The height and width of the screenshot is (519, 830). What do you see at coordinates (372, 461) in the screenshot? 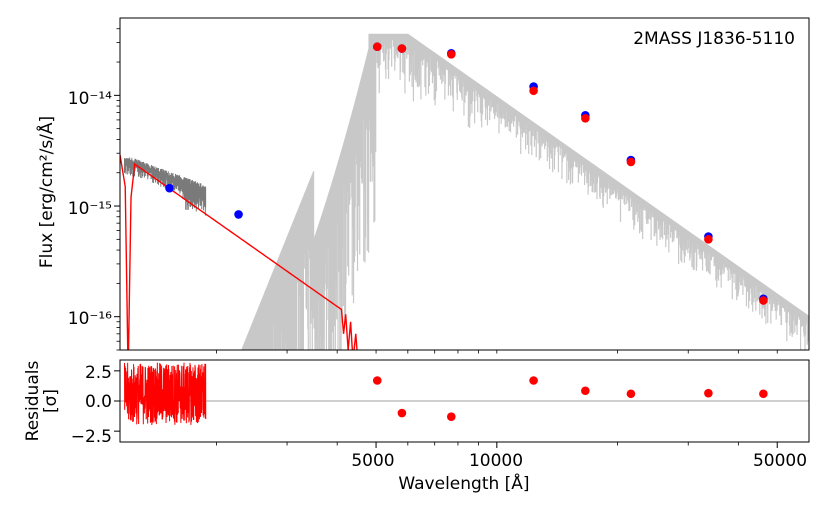
I see `xtick-label-5000: 5000` at bounding box center [372, 461].